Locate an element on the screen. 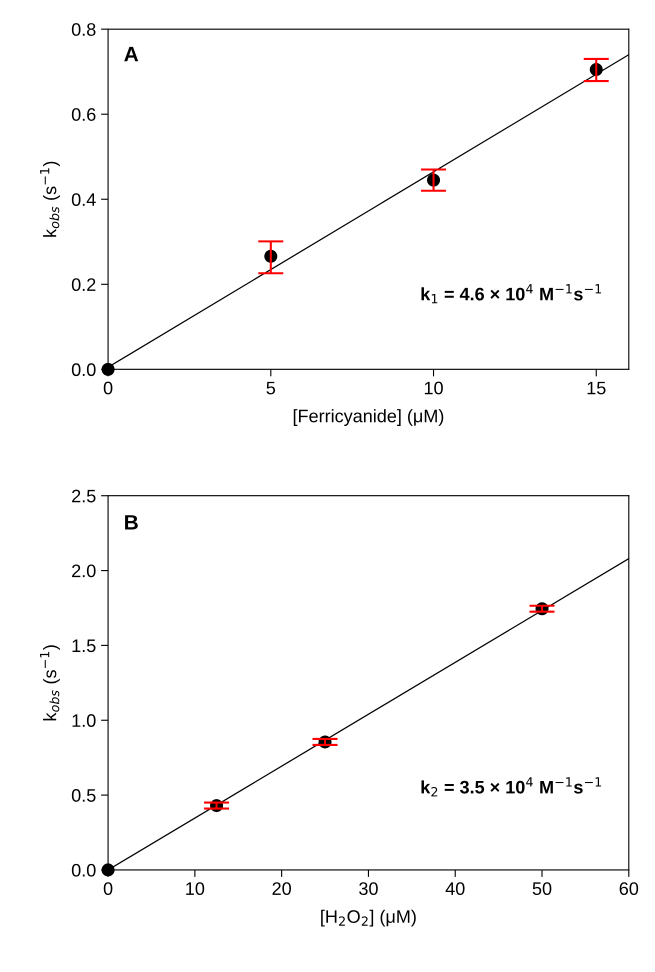 The height and width of the screenshot is (972, 655). x-axis-title: [H$_{2}$O$_{2}$] (μM) is located at coordinates (368, 918).